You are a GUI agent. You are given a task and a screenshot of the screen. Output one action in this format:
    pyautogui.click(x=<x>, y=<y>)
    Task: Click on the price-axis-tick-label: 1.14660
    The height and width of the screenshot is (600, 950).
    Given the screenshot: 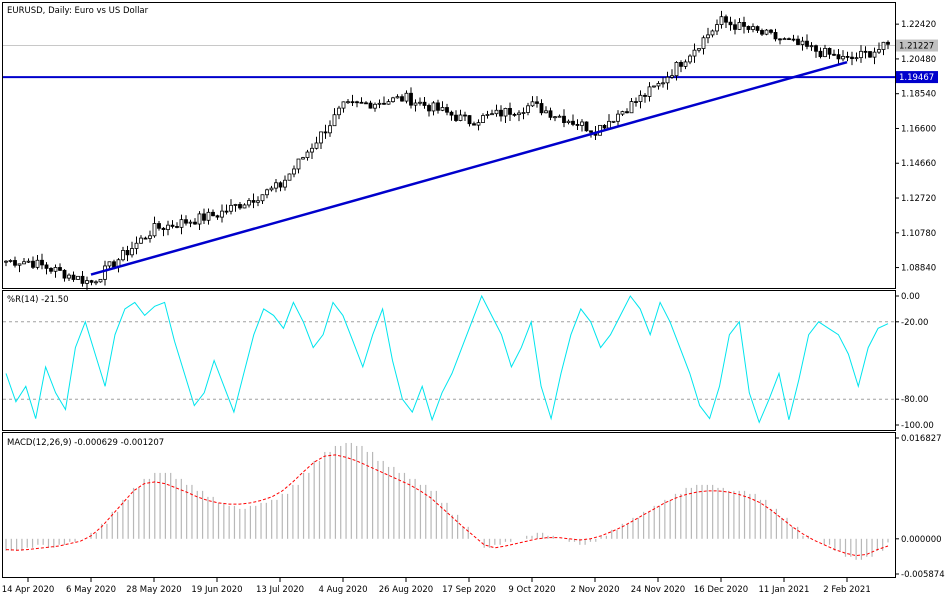 What is the action you would take?
    pyautogui.click(x=918, y=164)
    